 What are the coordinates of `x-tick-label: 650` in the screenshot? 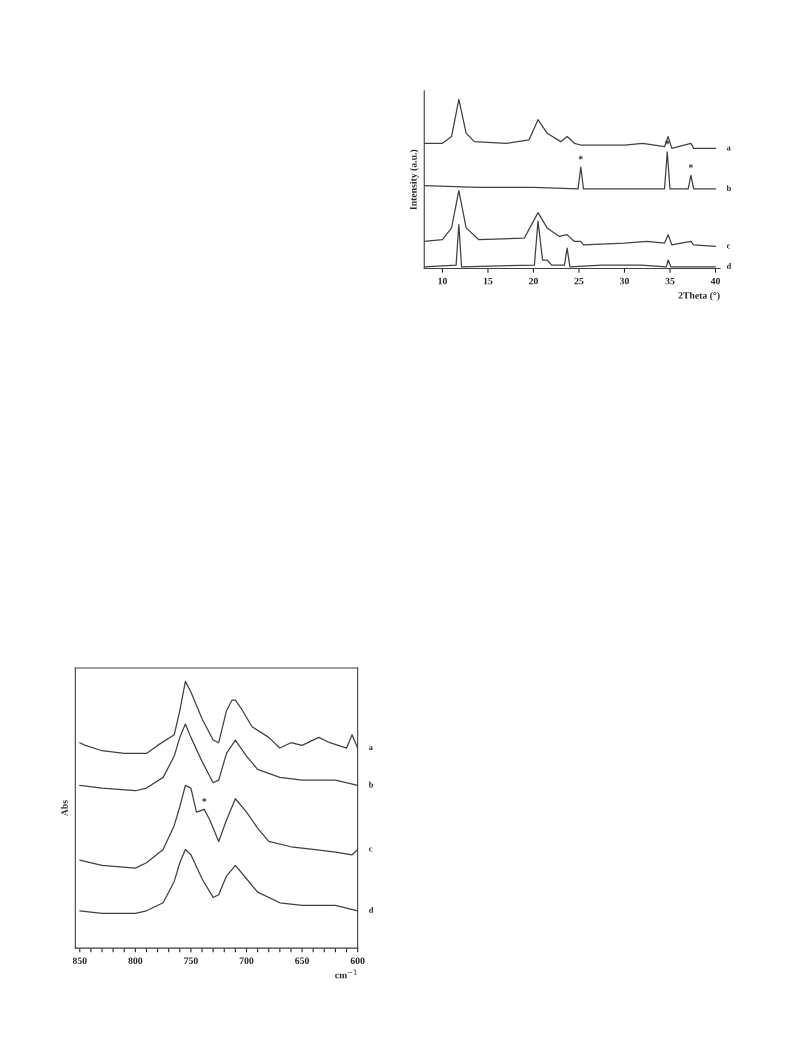 It's located at (302, 960).